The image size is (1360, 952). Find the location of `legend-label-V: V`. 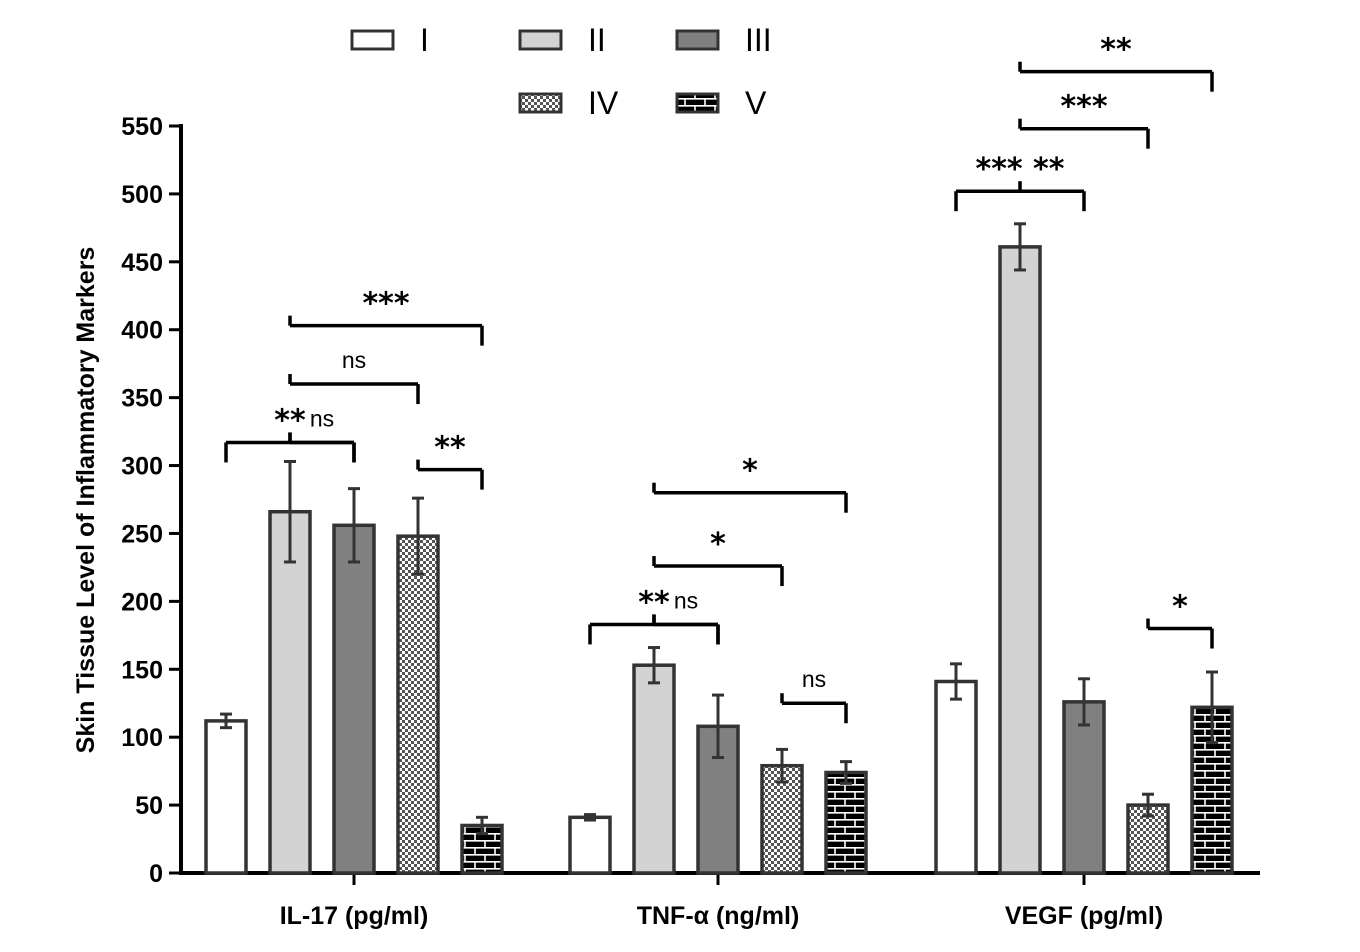

legend-label-V: V is located at coordinates (756, 103).